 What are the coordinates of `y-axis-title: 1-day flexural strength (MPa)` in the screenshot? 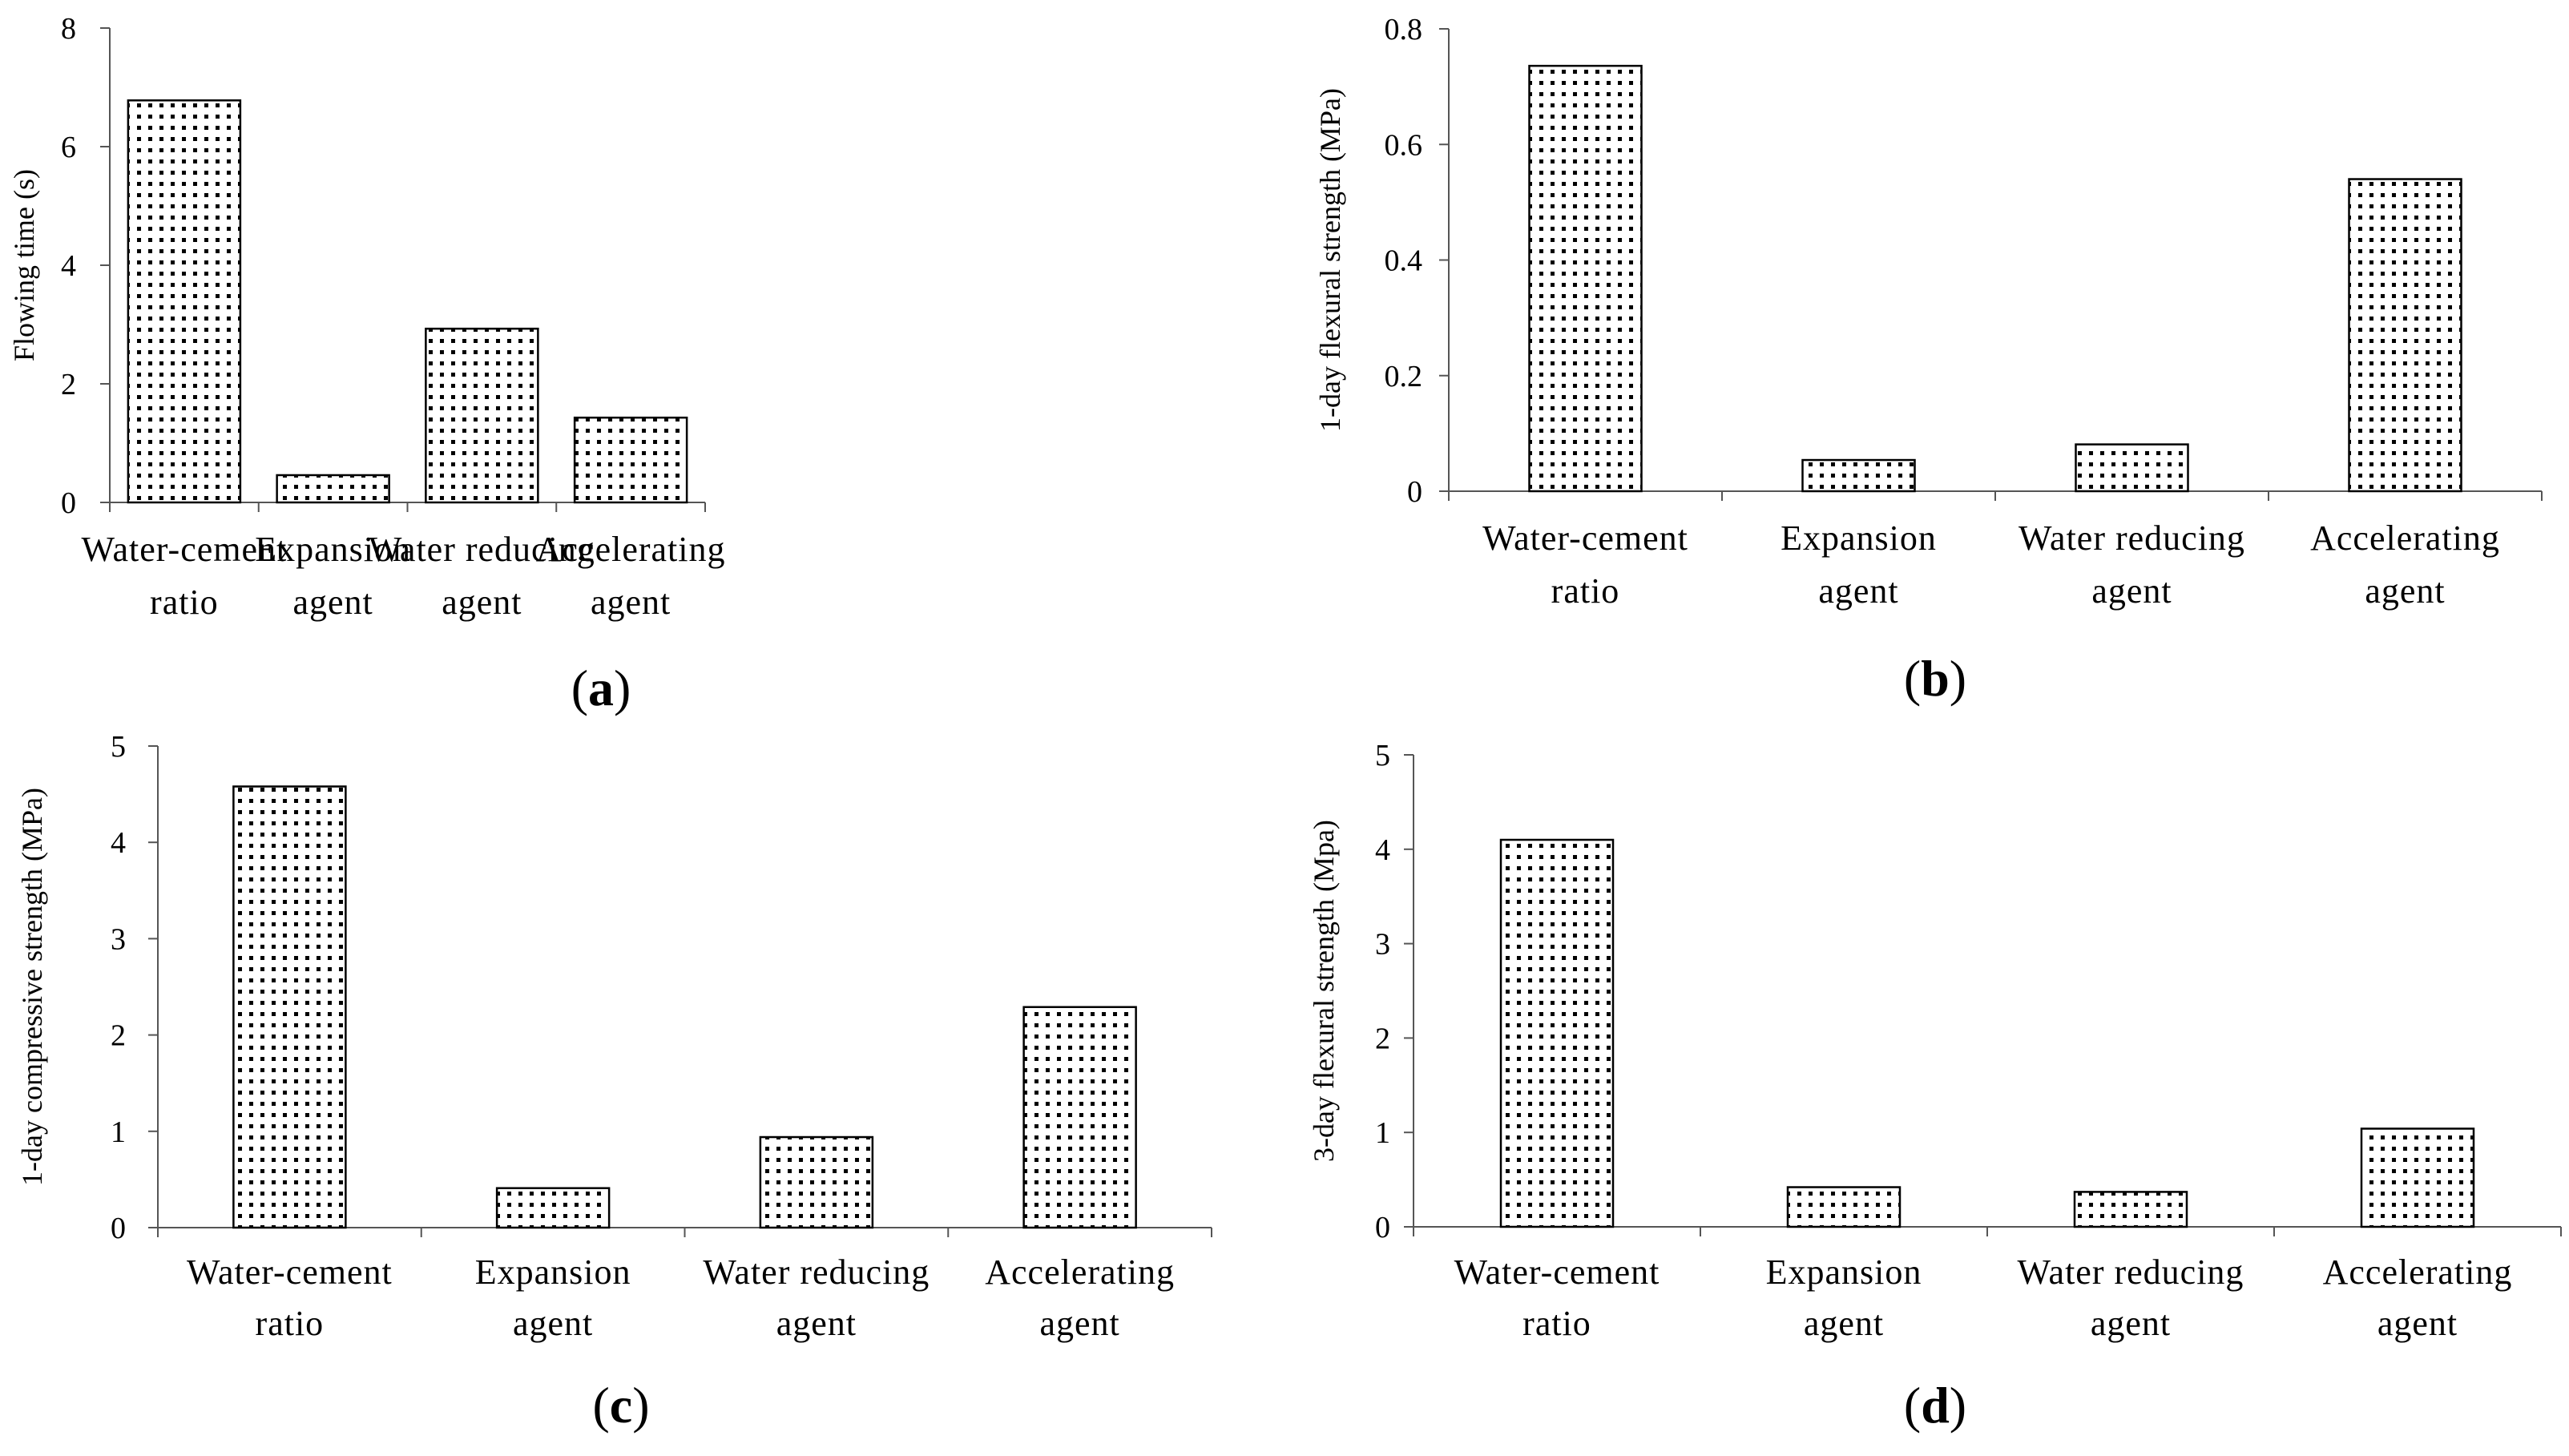 It's located at (1330, 260).